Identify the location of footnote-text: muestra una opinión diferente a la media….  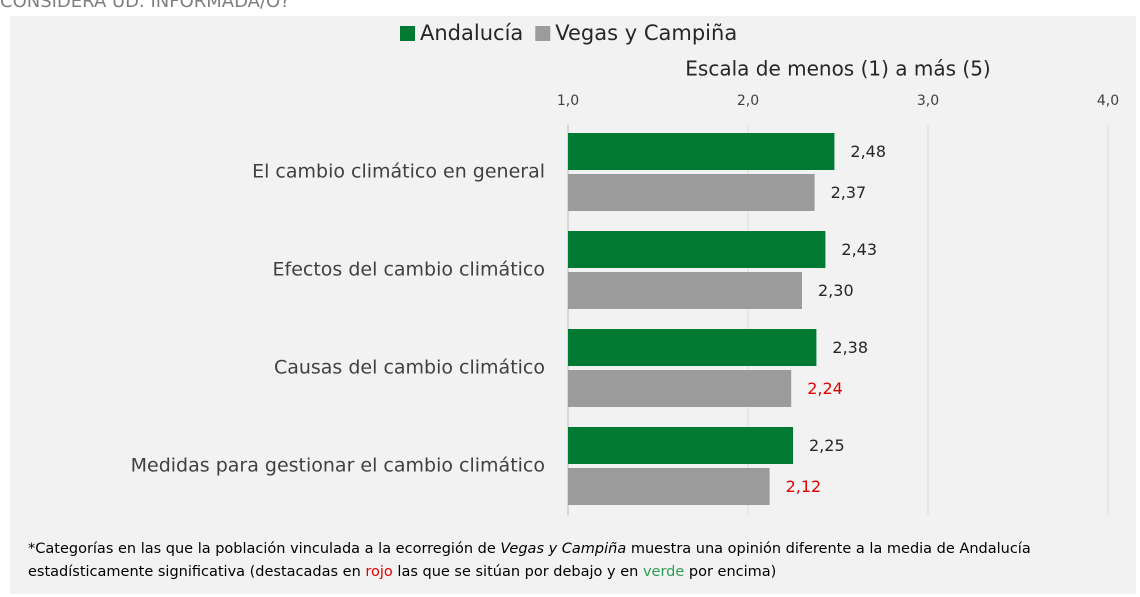
(529, 560).